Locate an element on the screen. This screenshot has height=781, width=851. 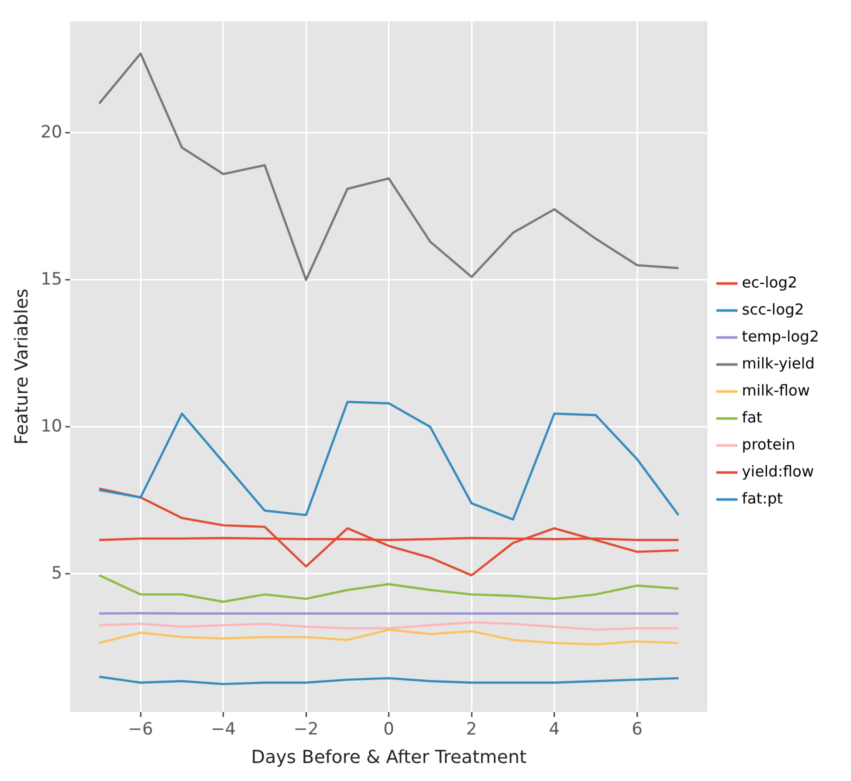
legend-label: ec-log2 is located at coordinates (770, 282).